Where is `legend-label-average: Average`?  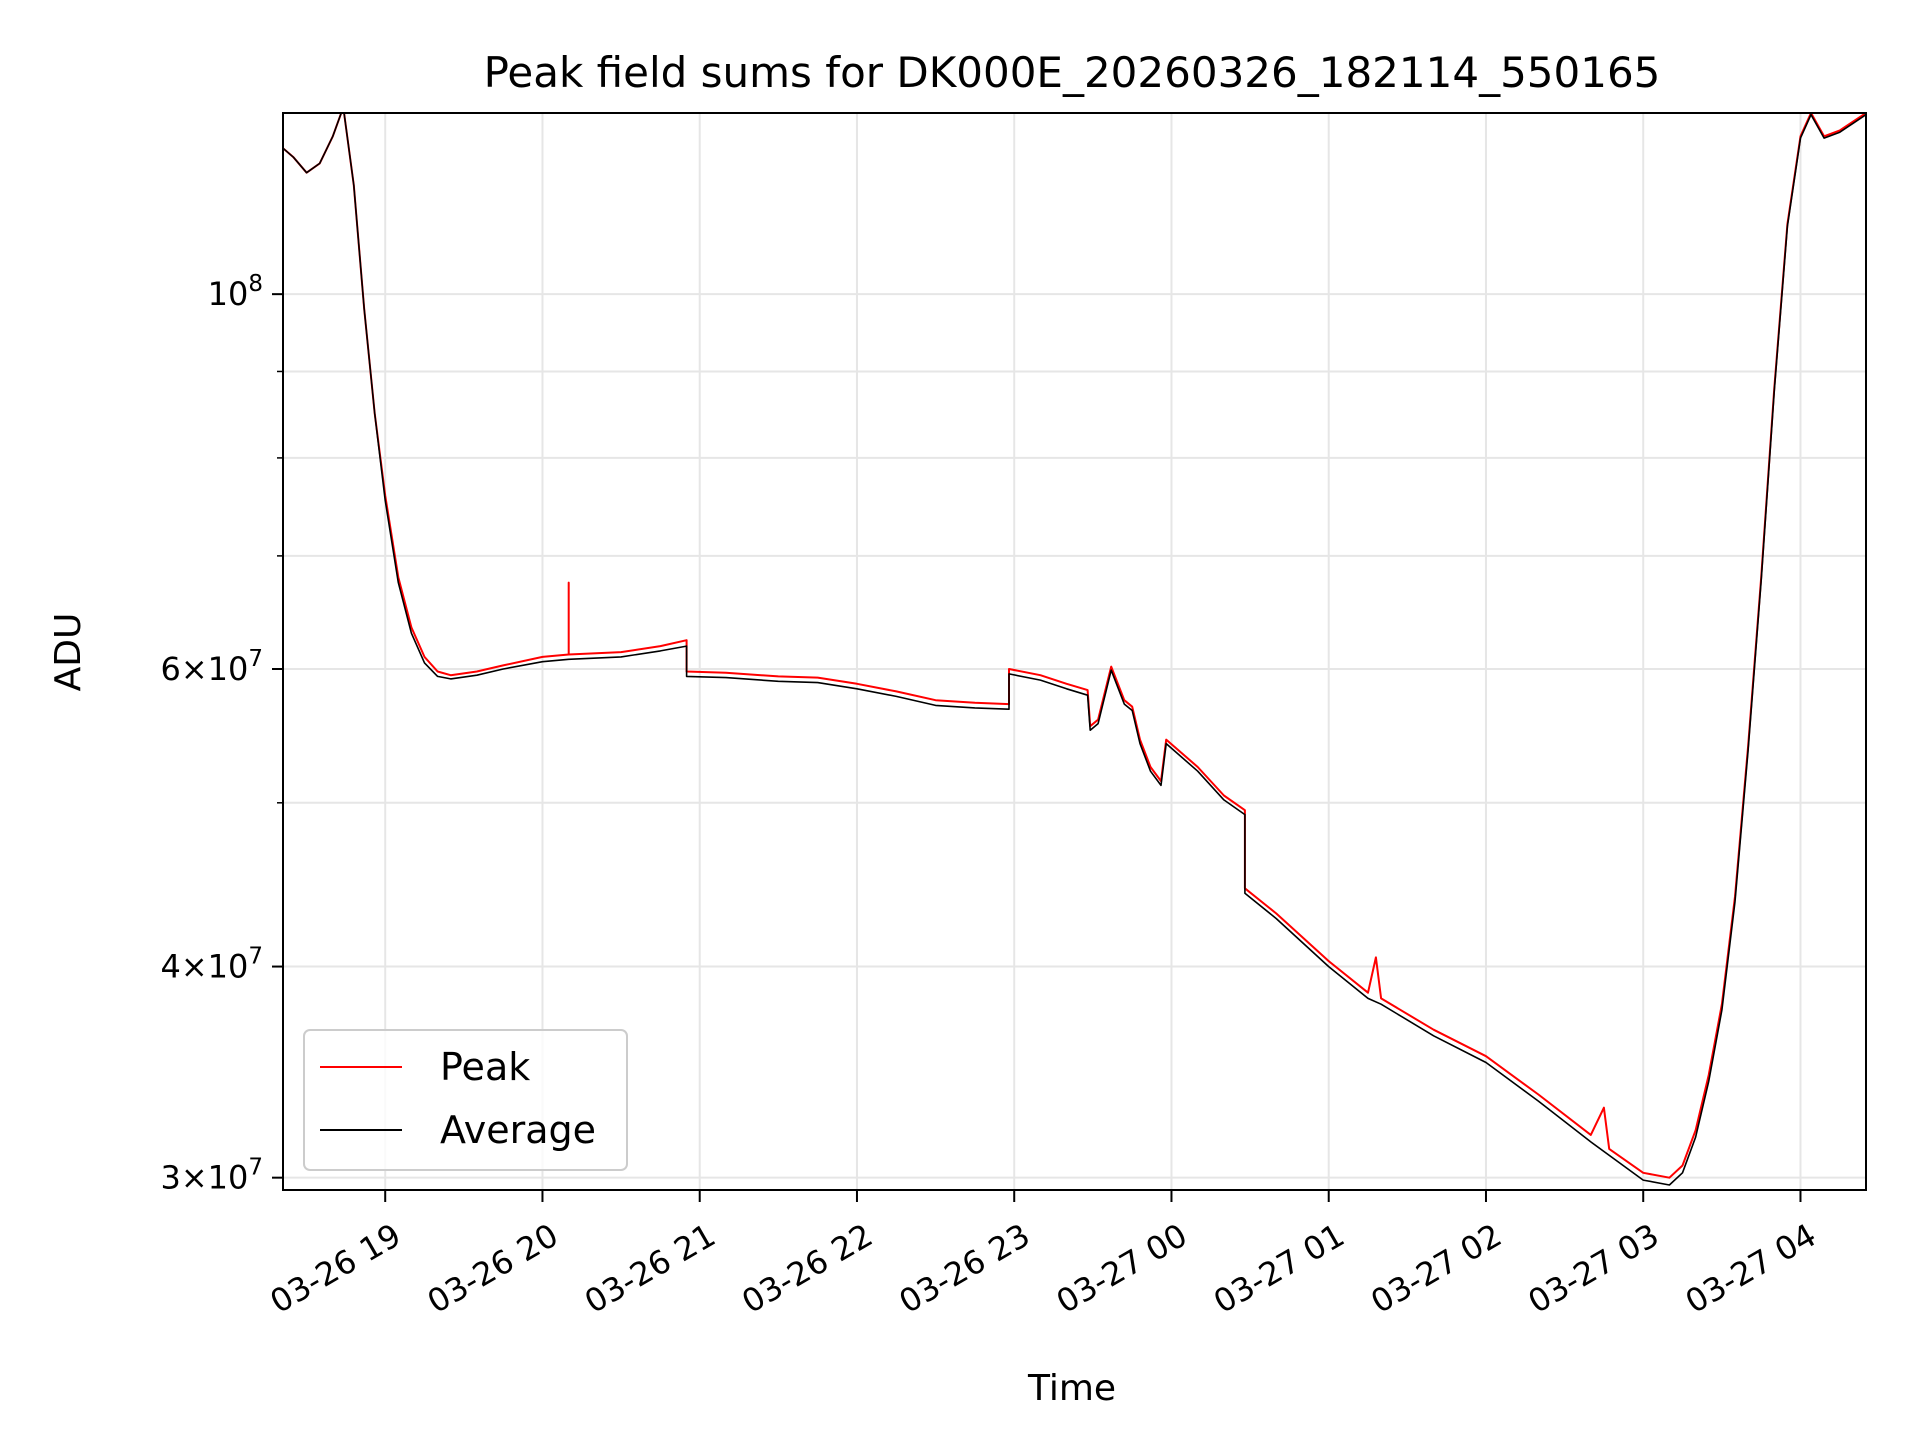
legend-label-average: Average is located at coordinates (518, 1130).